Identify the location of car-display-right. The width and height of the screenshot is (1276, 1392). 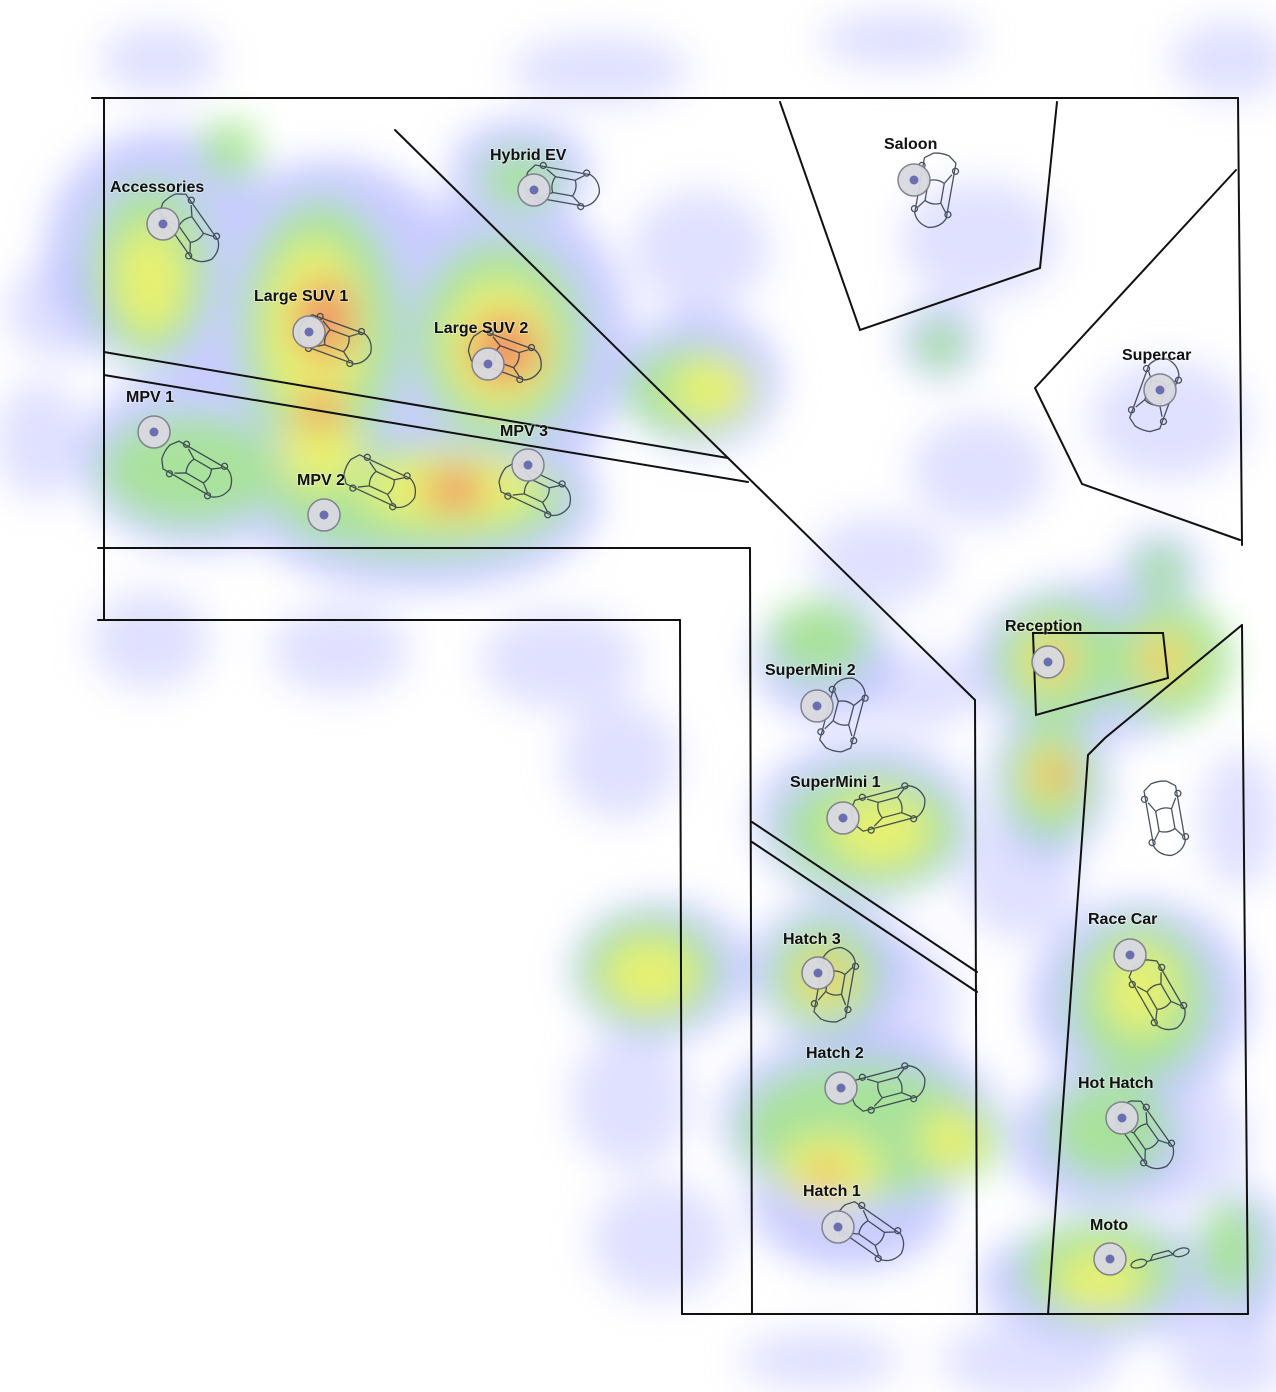
(1165, 818).